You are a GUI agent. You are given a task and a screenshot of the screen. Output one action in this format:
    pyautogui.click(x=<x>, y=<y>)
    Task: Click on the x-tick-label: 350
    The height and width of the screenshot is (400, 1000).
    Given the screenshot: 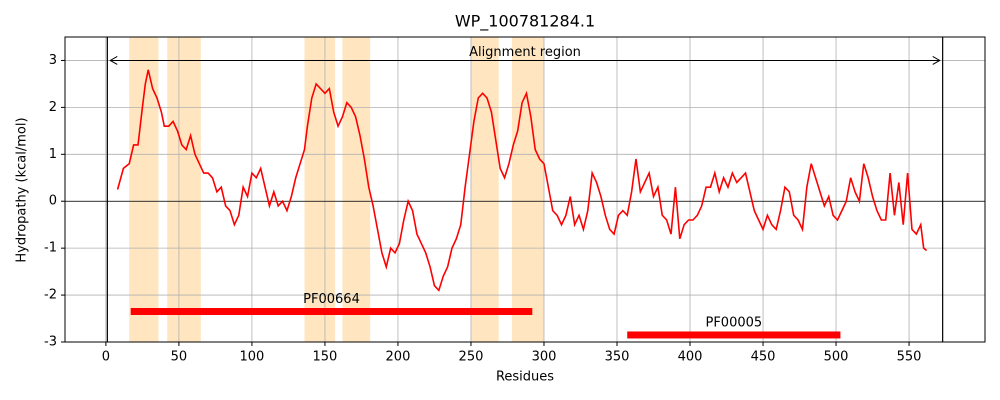 What is the action you would take?
    pyautogui.click(x=617, y=357)
    